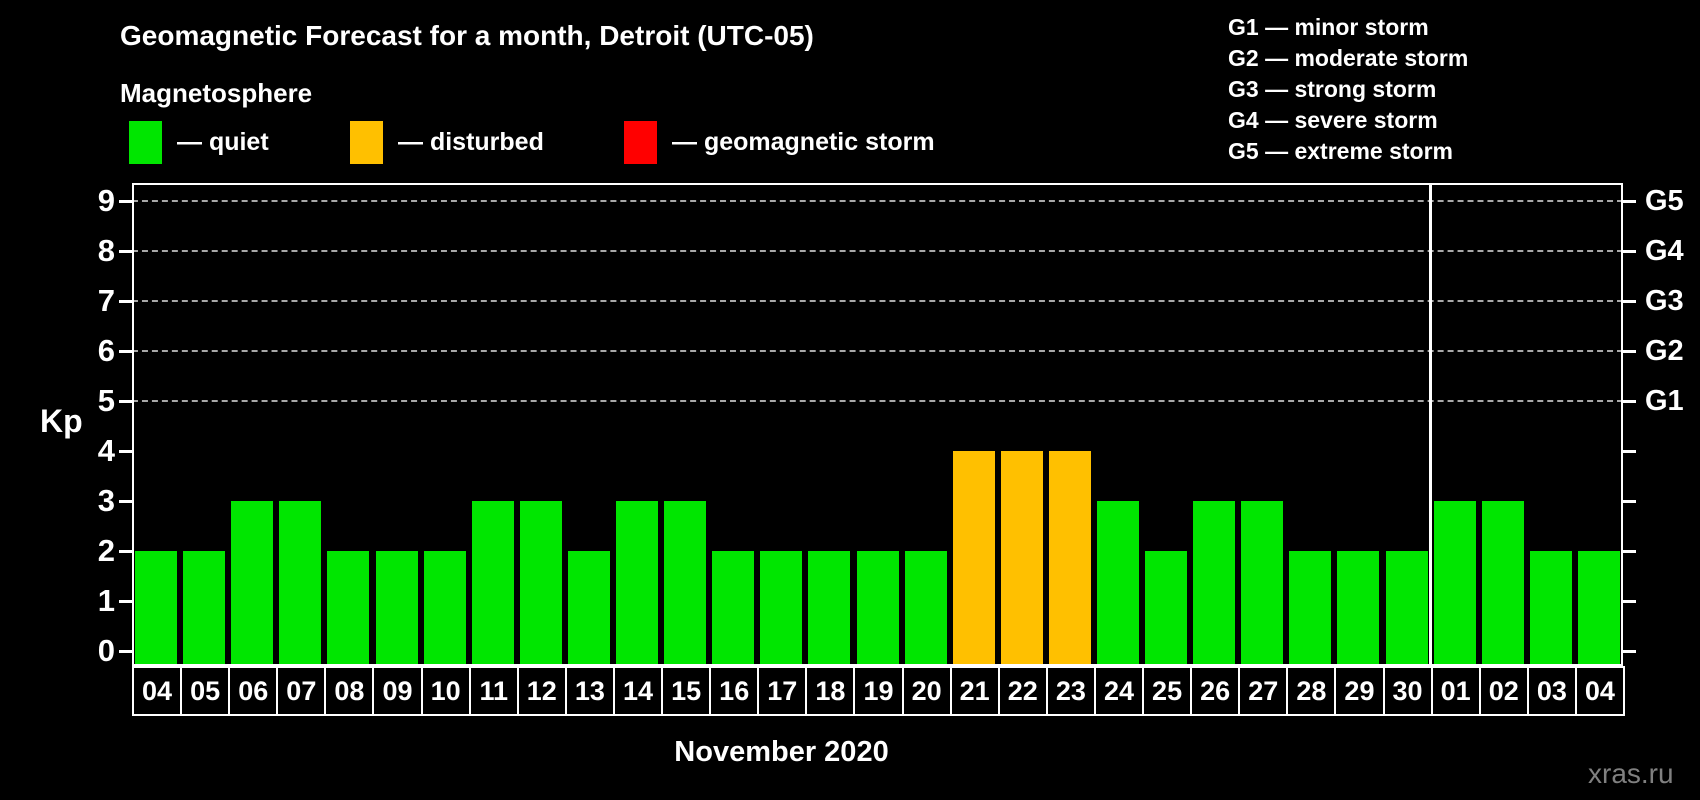 This screenshot has height=800, width=1700. What do you see at coordinates (734, 691) in the screenshot?
I see `day-label-nov-16: 16` at bounding box center [734, 691].